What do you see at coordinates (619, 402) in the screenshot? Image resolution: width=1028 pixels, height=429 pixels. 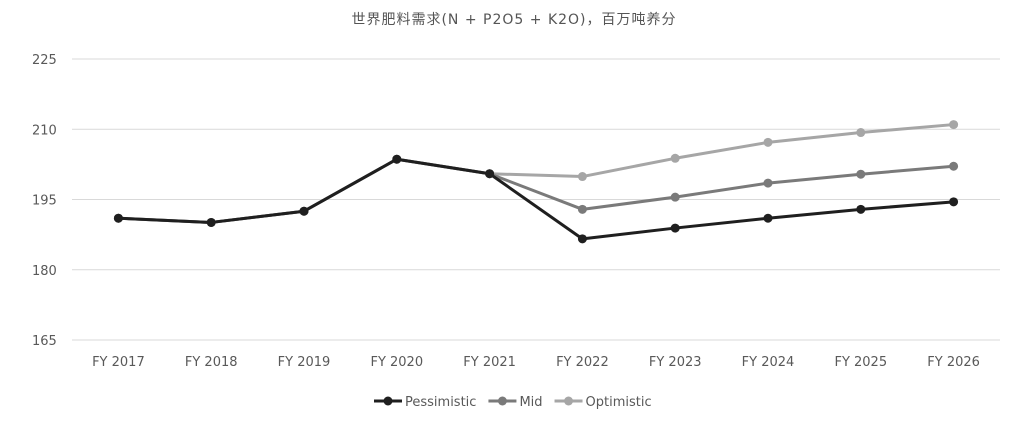 I see `legend-label: Optimistic` at bounding box center [619, 402].